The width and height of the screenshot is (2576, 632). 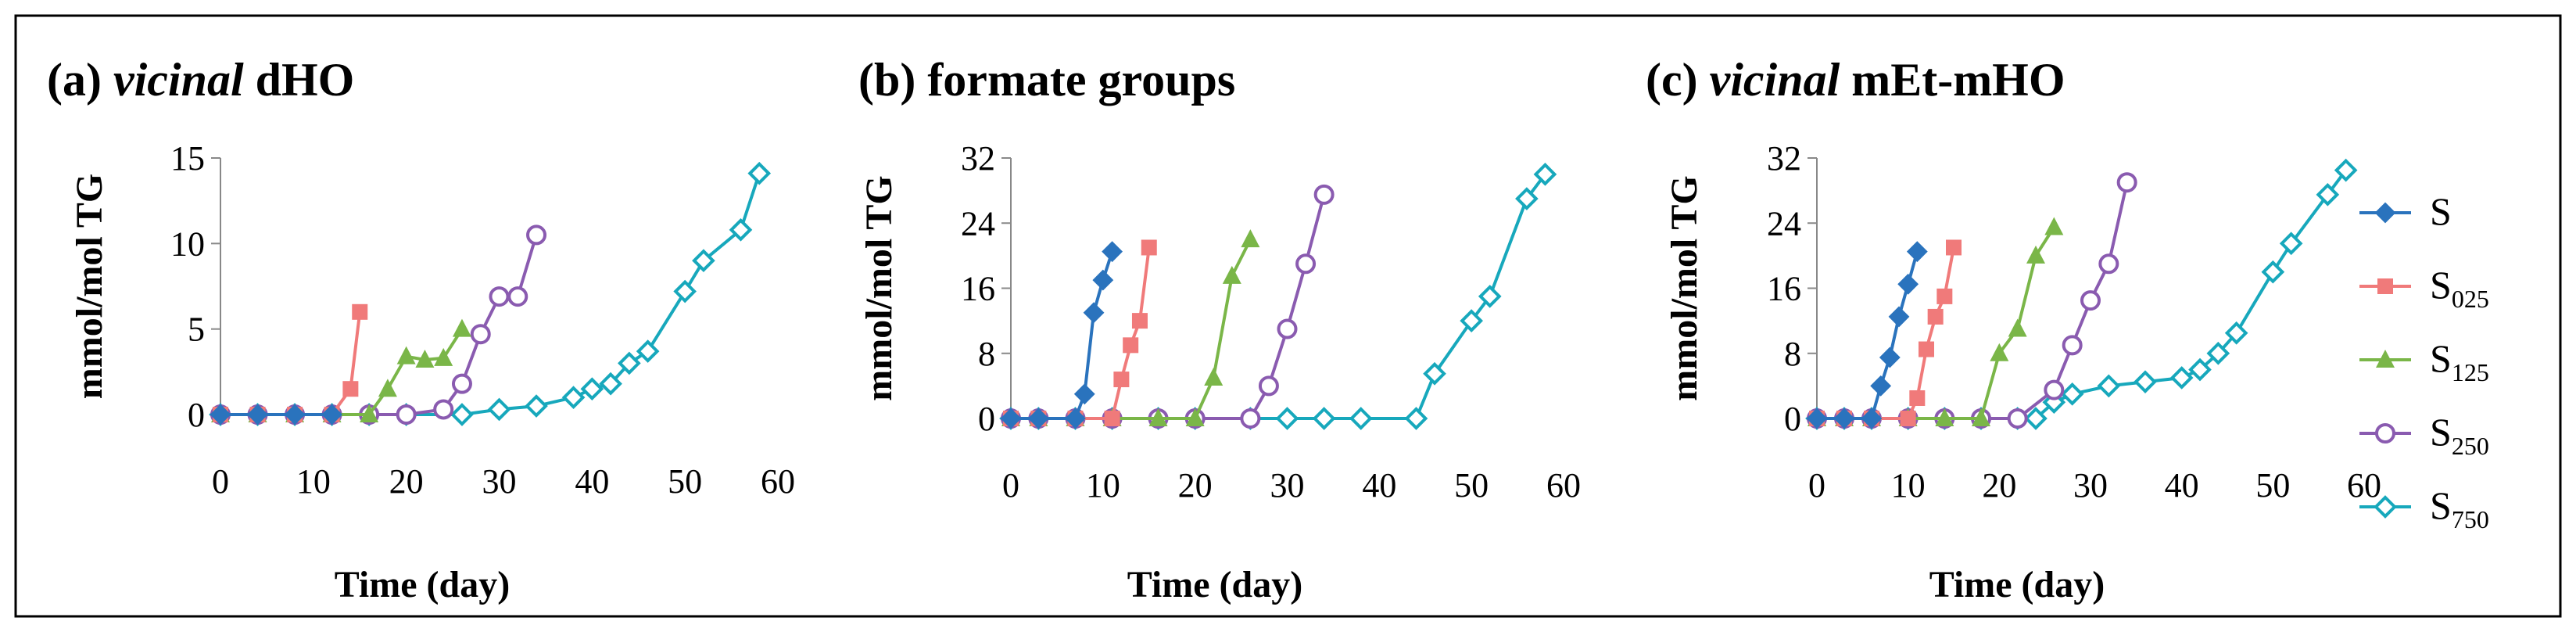 I want to click on panel-b-xtick-label: 50, so click(x=1471, y=485).